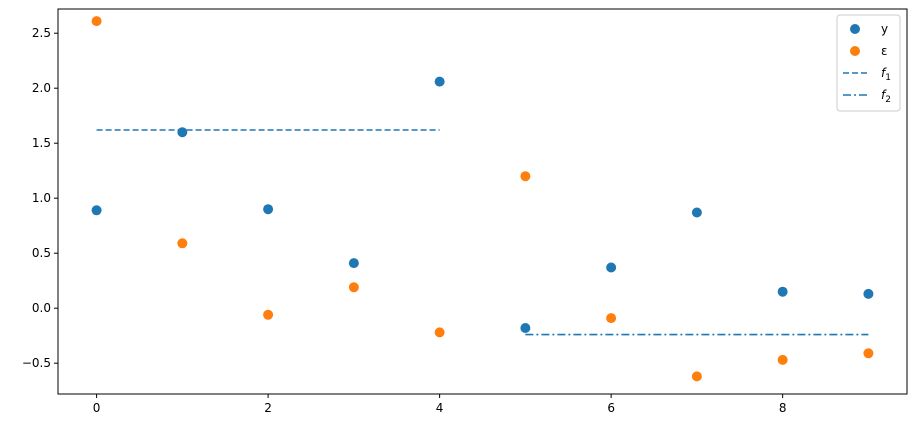 This screenshot has width=915, height=428. Describe the element at coordinates (41, 88) in the screenshot. I see `y-tick-label: 2.0` at that location.